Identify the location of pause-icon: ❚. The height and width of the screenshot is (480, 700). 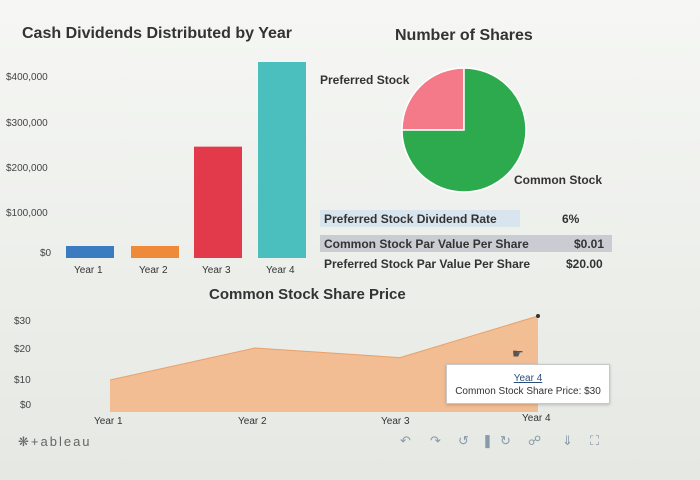
(487, 440).